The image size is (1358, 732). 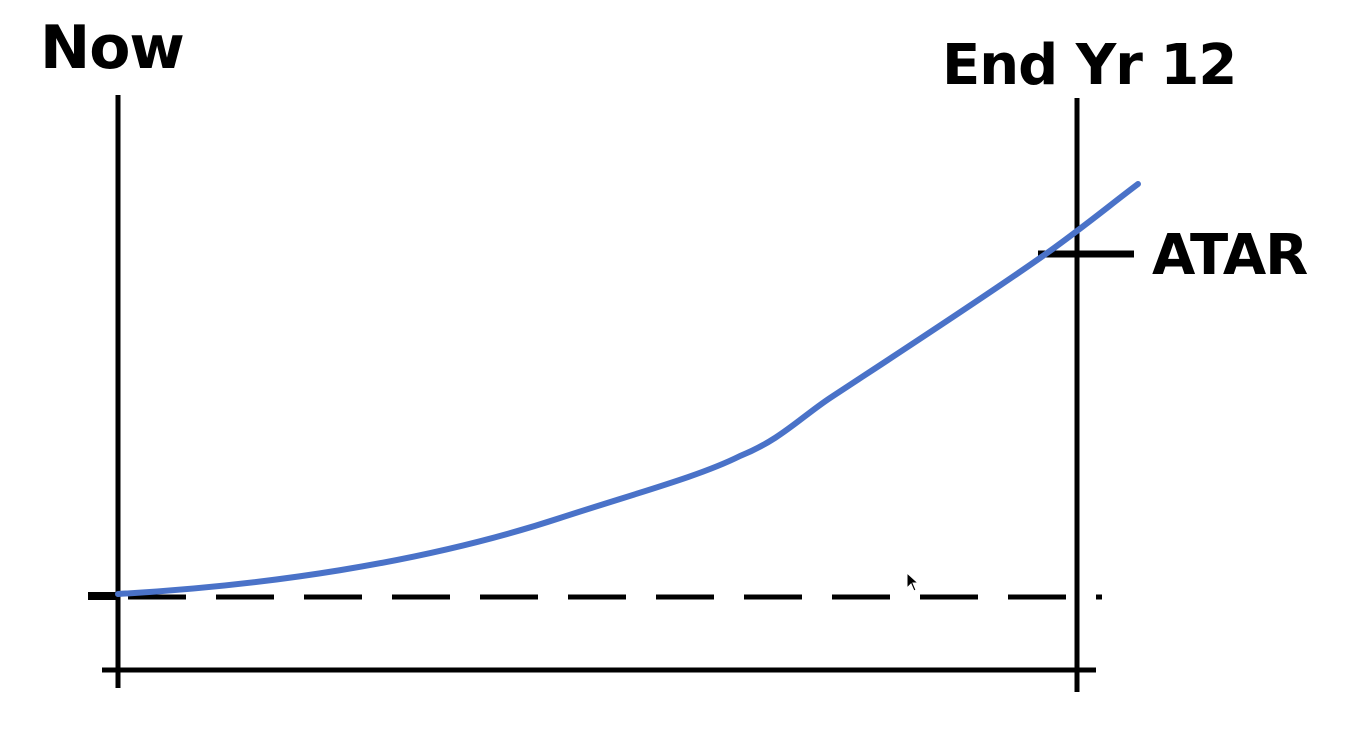 I want to click on now-label: Now, so click(x=112, y=48).